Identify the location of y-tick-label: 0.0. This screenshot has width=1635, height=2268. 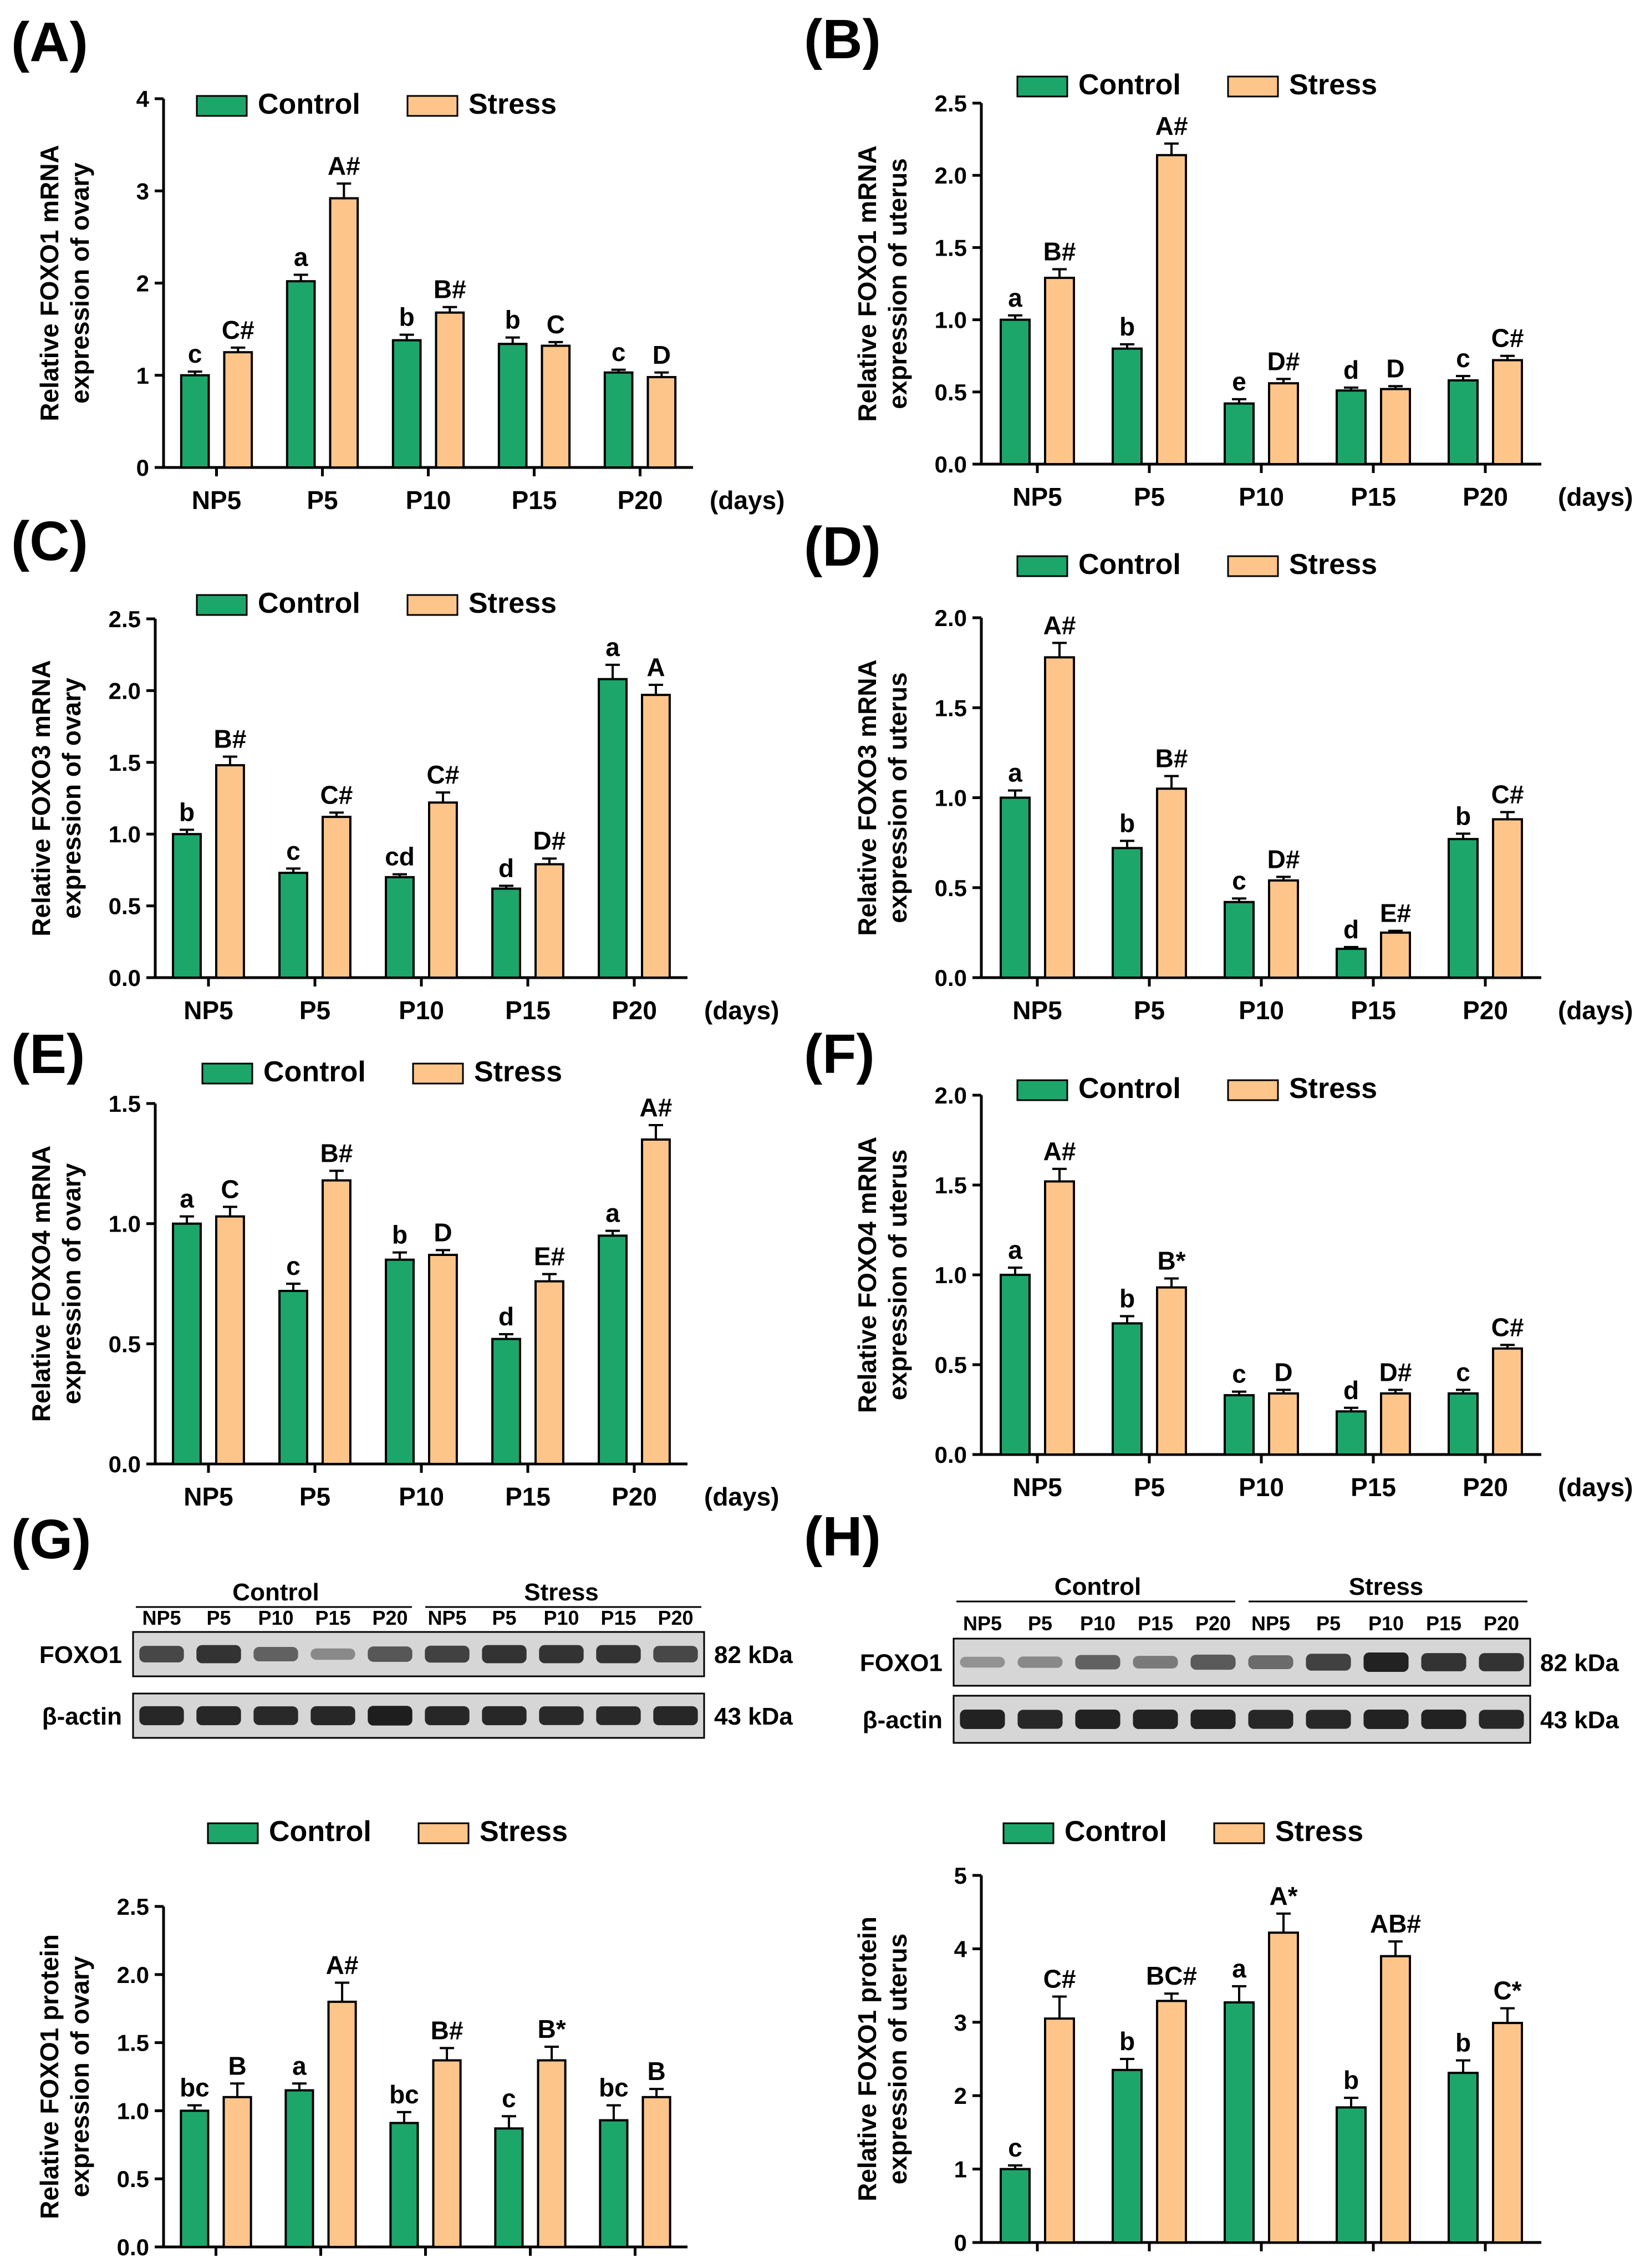
(951, 1455).